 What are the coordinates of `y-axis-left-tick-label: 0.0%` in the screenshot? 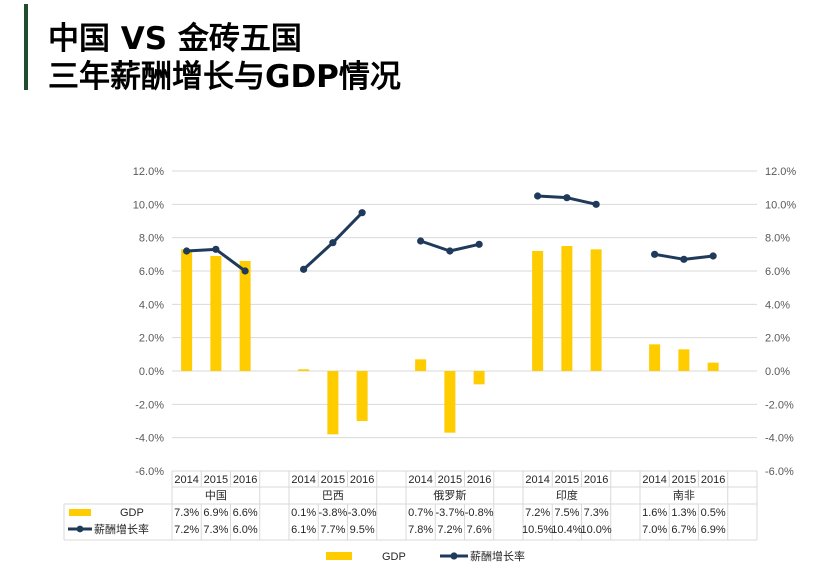 It's located at (151, 372).